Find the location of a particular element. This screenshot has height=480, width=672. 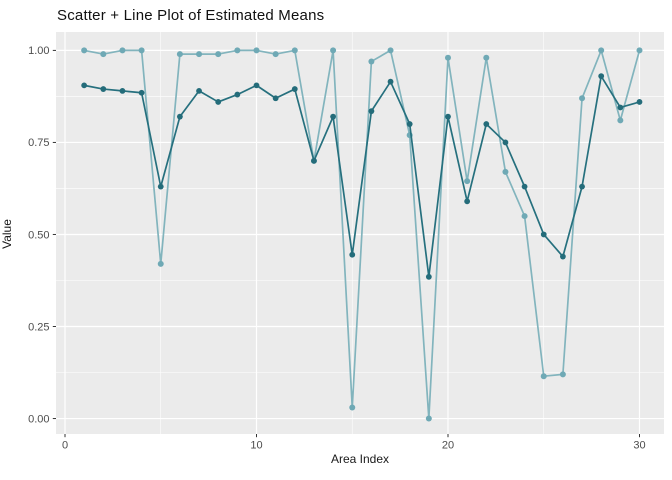

y-tick-label: 1.00 is located at coordinates (38, 51).